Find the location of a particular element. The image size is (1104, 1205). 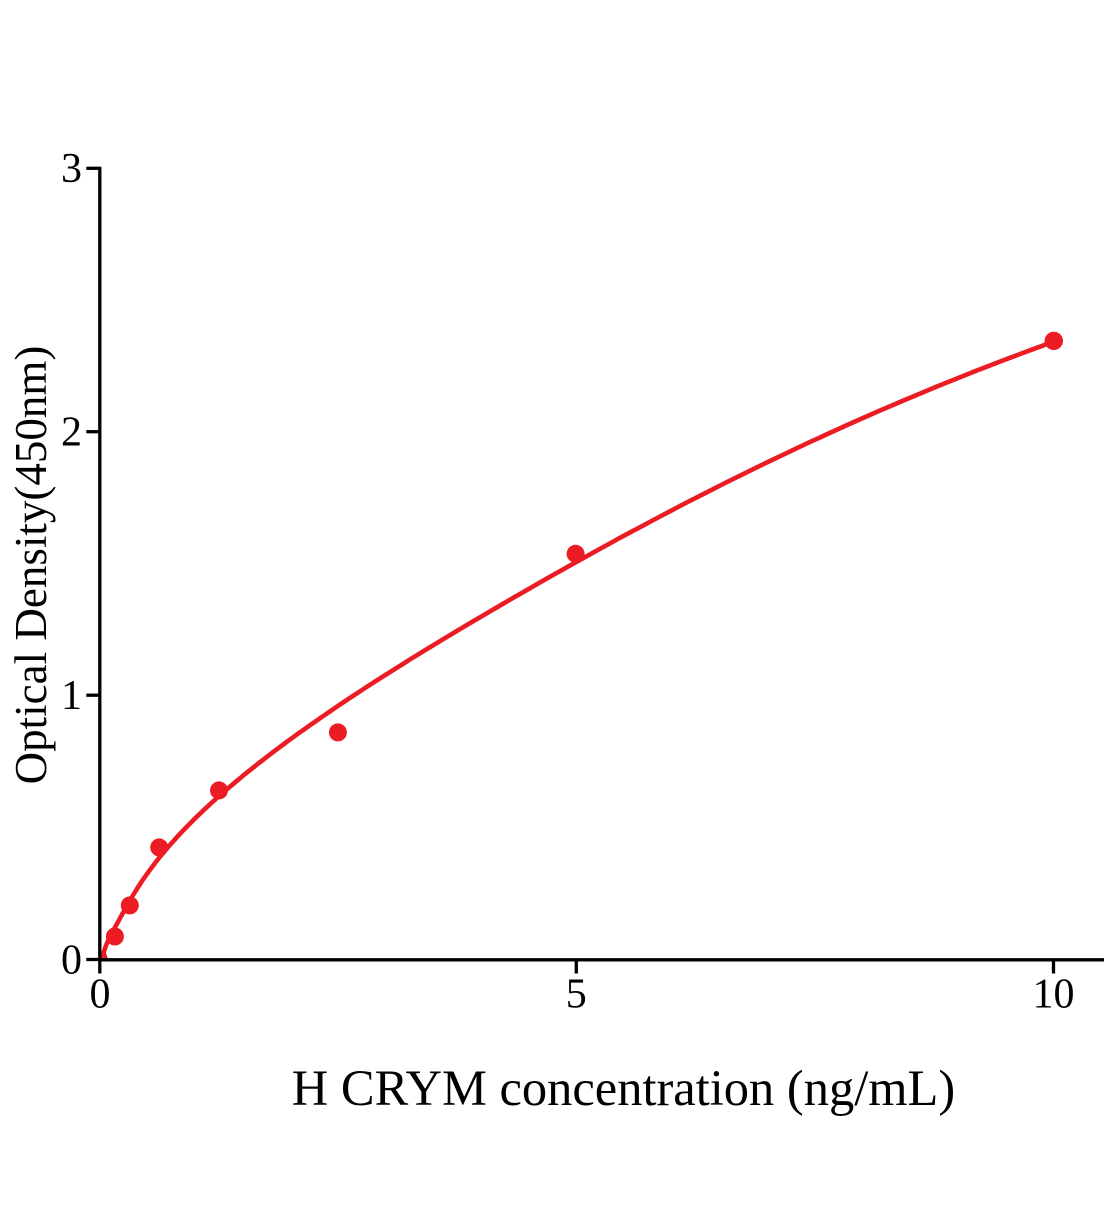

svg-text: 3 is located at coordinates (71, 169).